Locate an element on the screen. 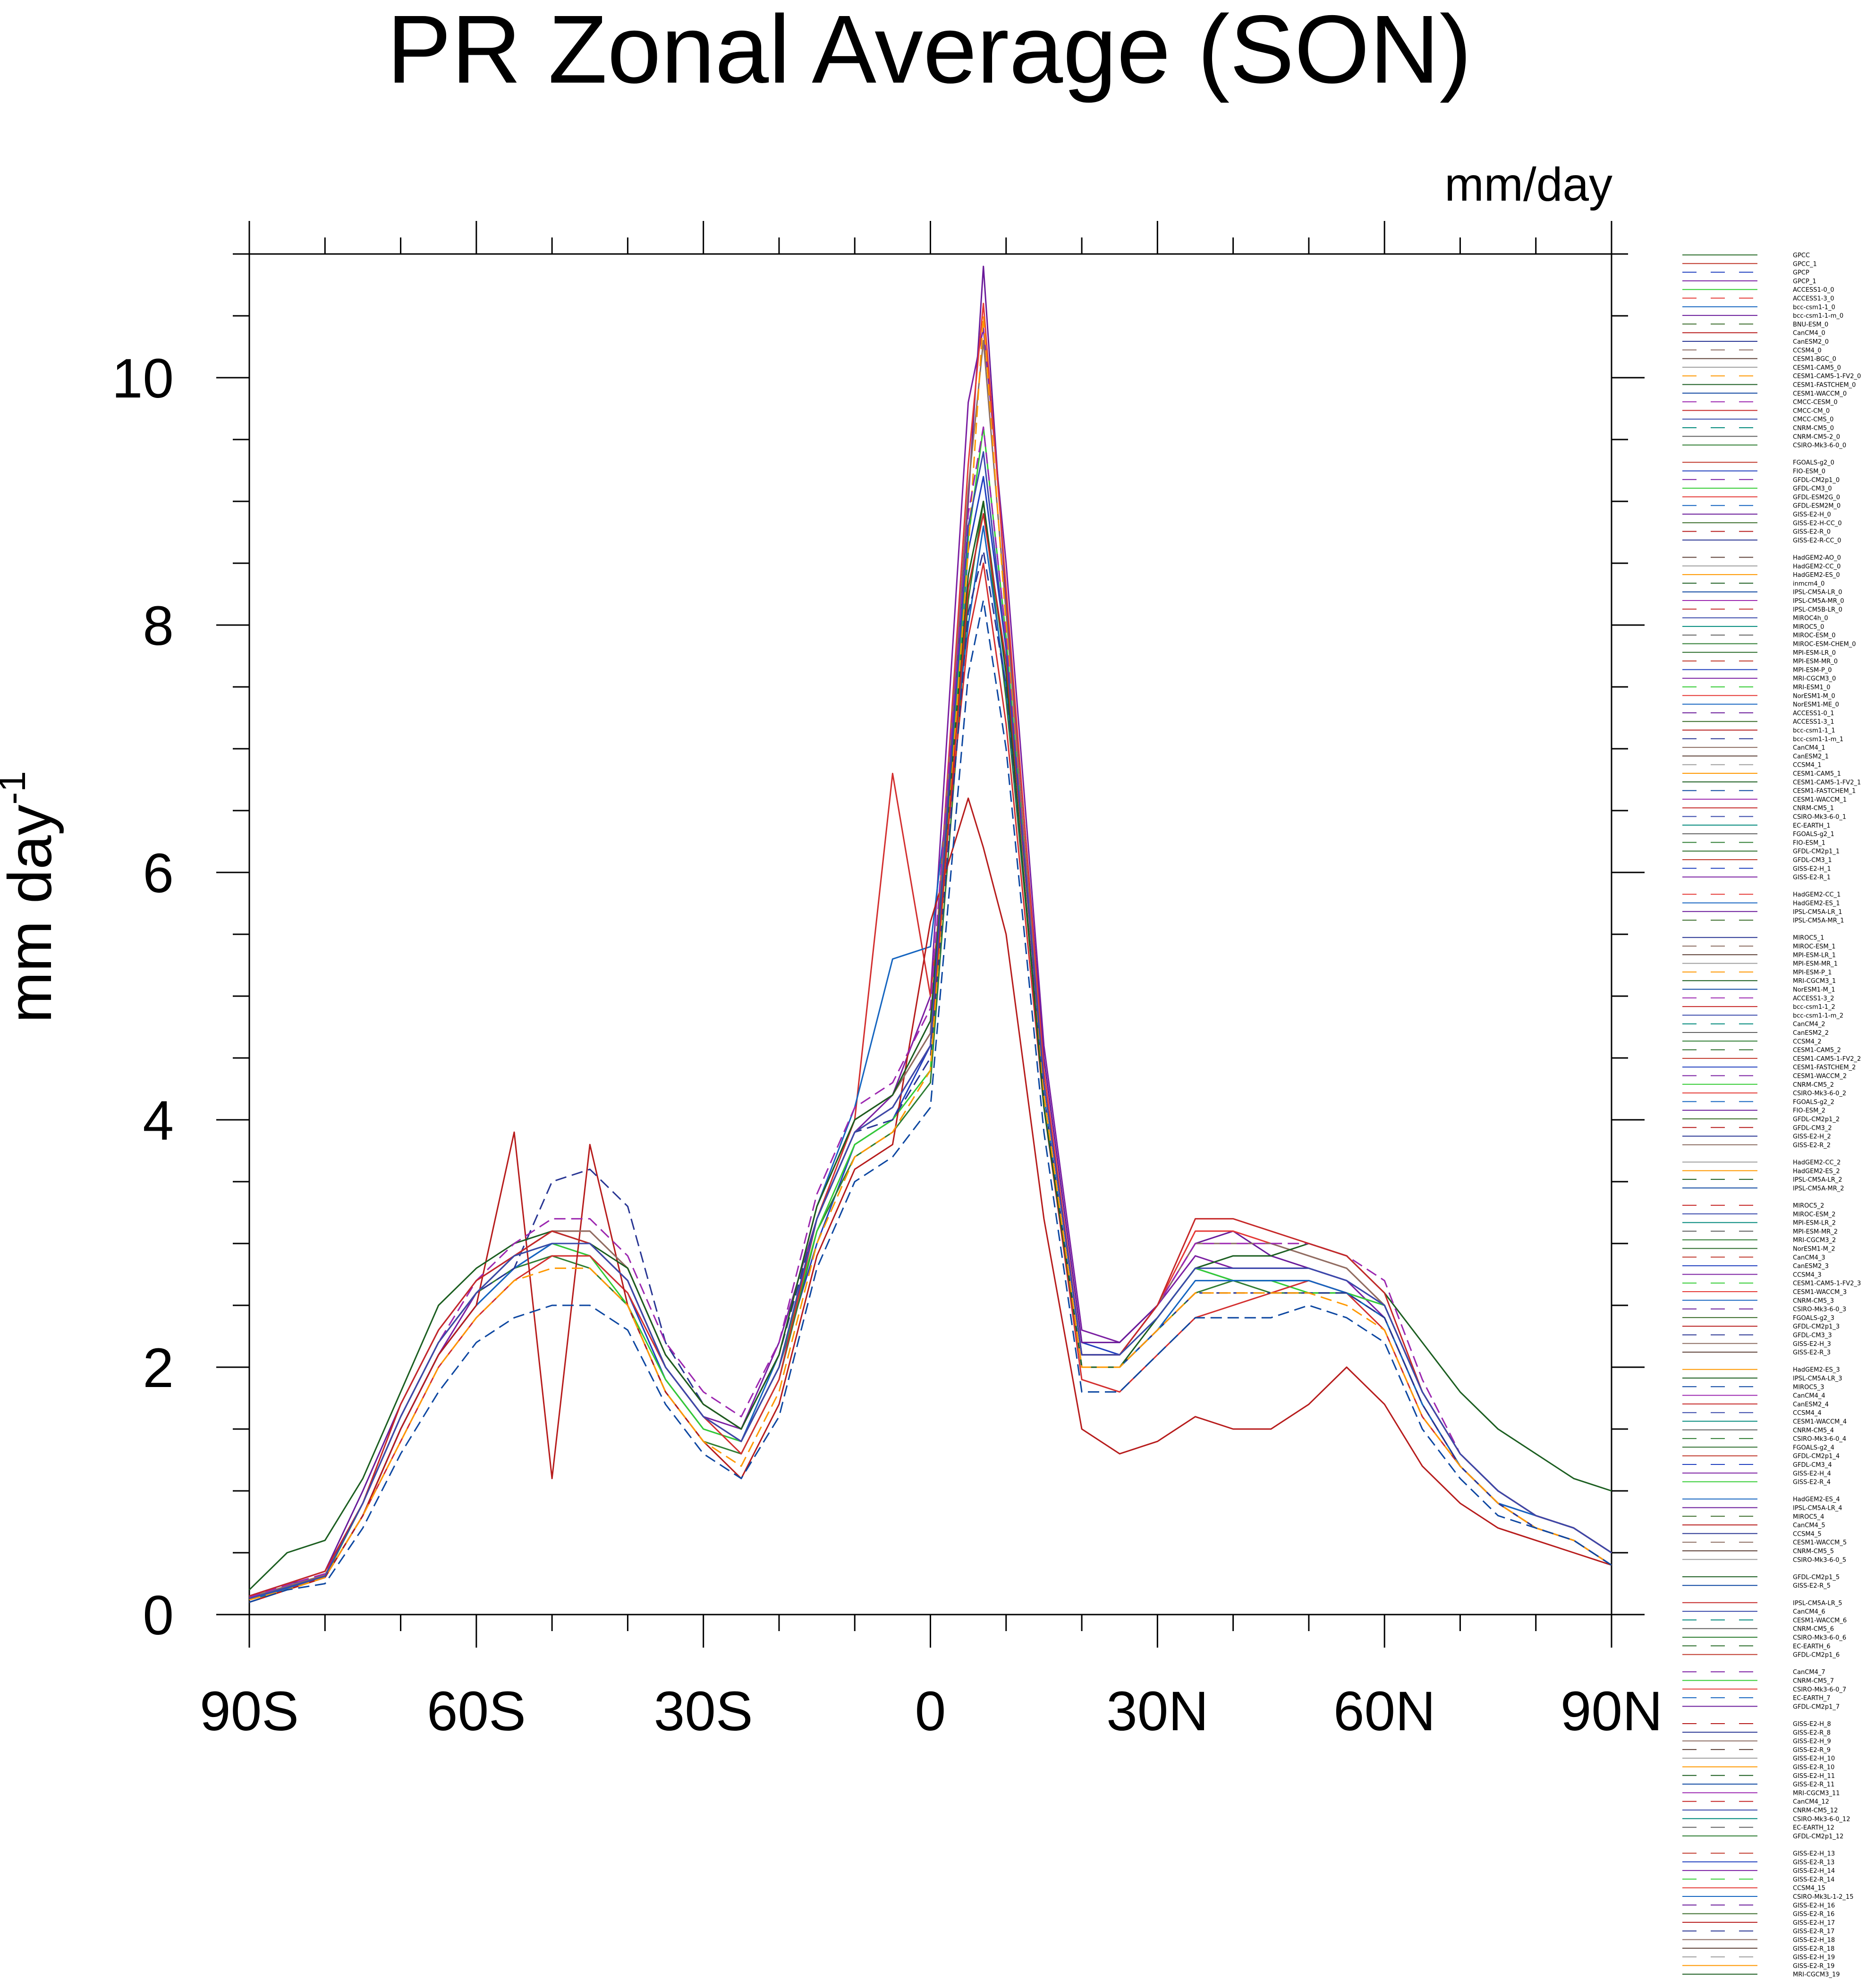 The height and width of the screenshot is (1988, 1875). legend-entry-label: GISS-E2-H_18 is located at coordinates (1814, 1940).